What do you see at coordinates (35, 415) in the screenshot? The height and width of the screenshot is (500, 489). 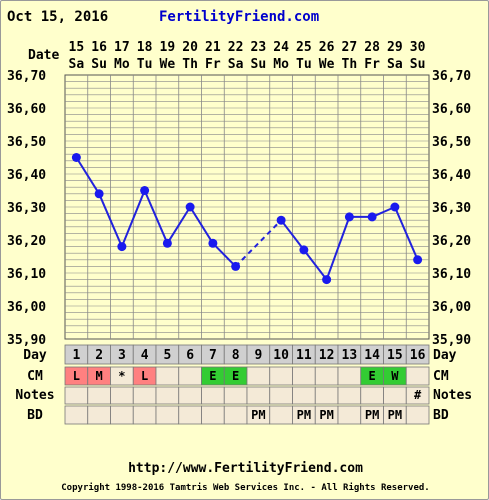 I see `bd-row-label-left: BD` at bounding box center [35, 415].